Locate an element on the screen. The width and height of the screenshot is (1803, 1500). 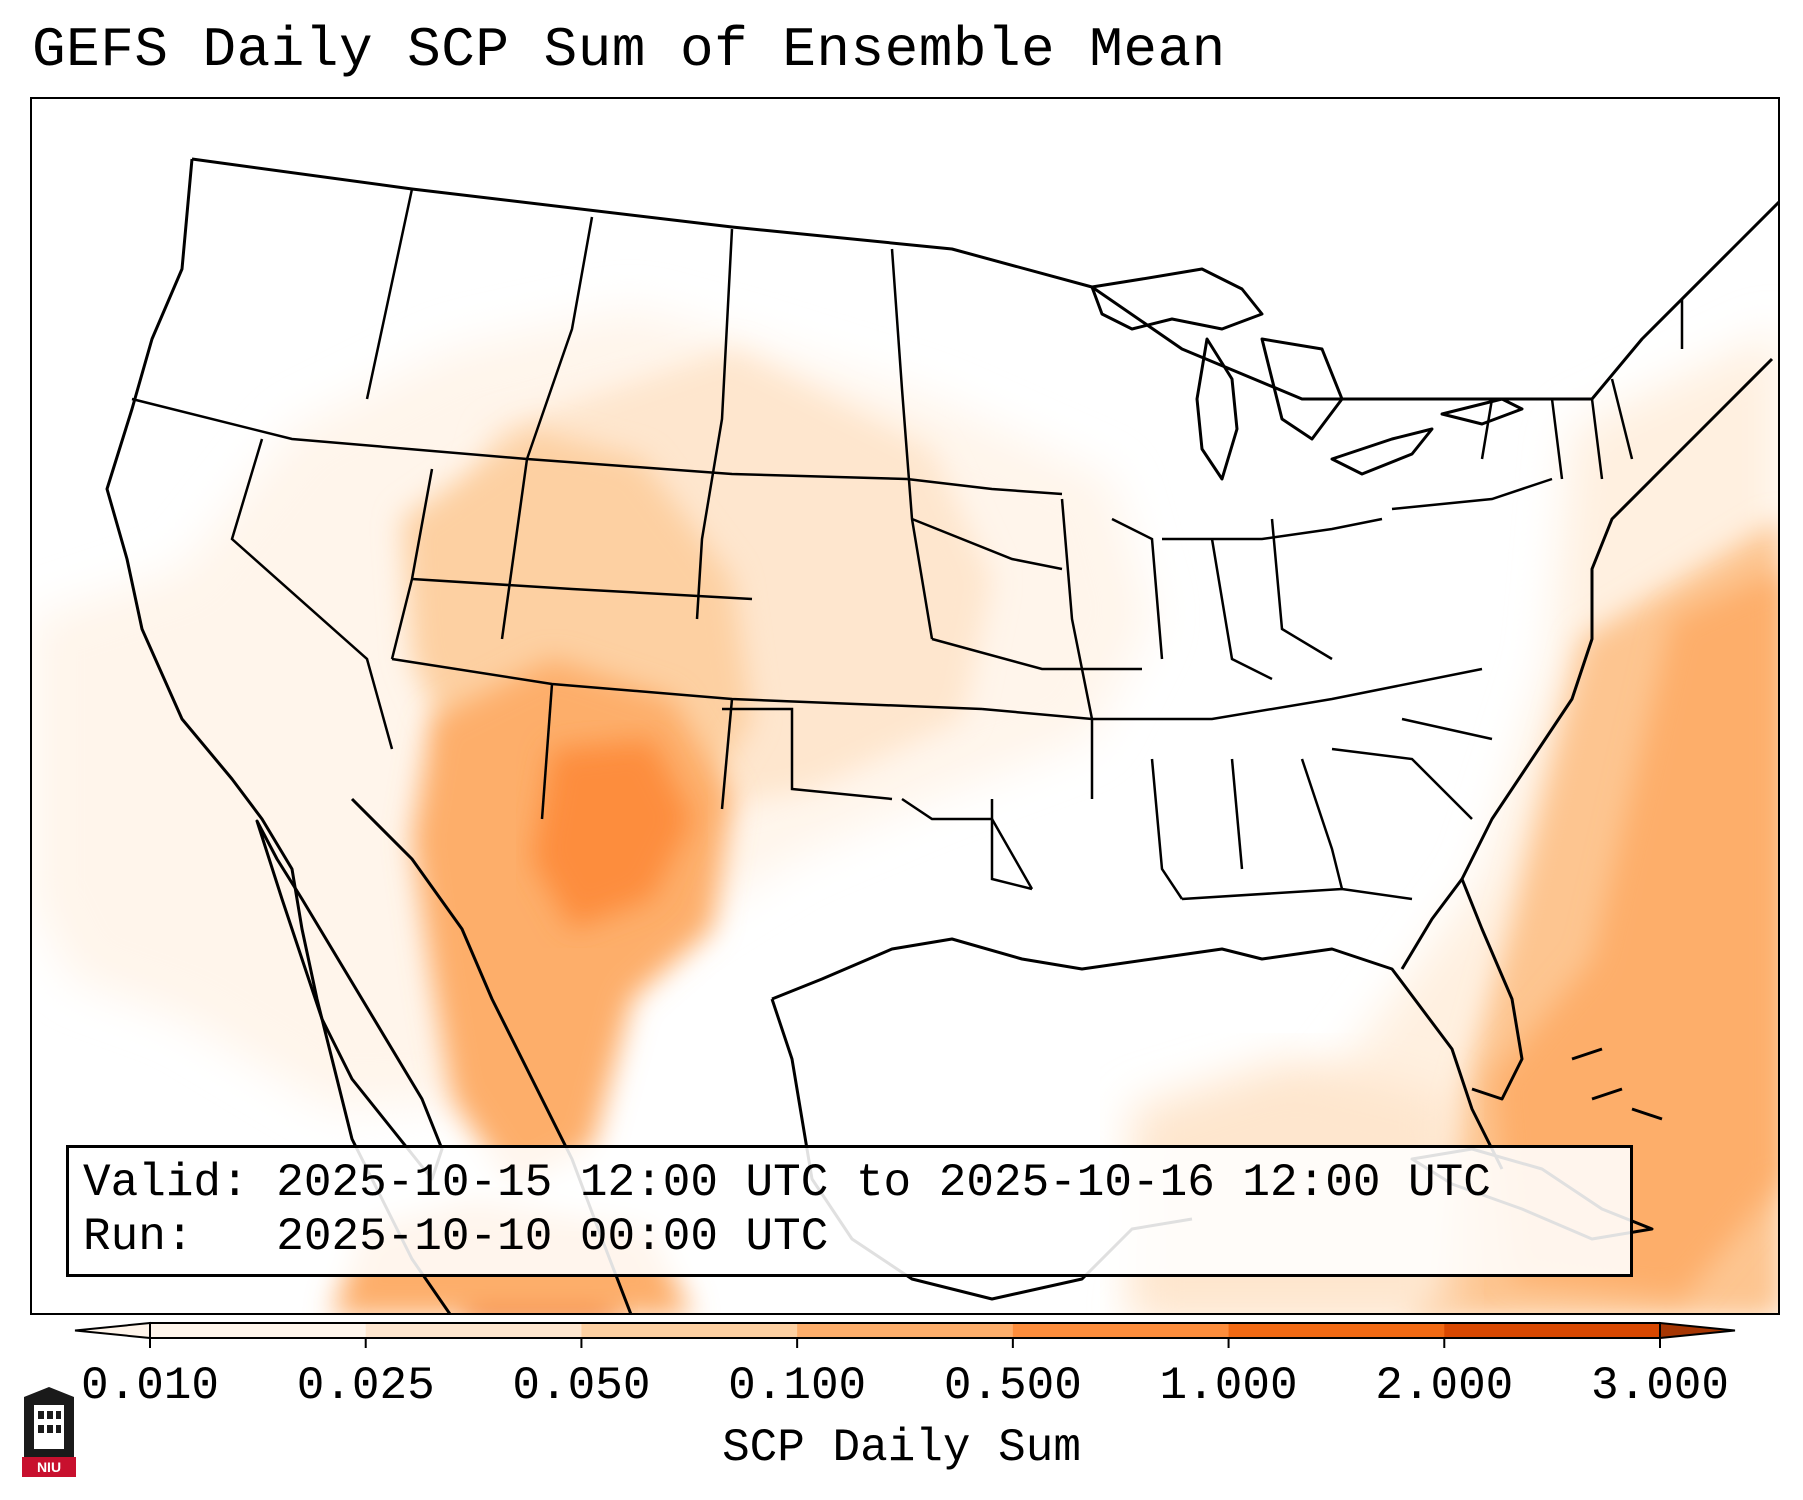
run-value: 2025-10-10 00:00 UTC is located at coordinates (552, 1237).